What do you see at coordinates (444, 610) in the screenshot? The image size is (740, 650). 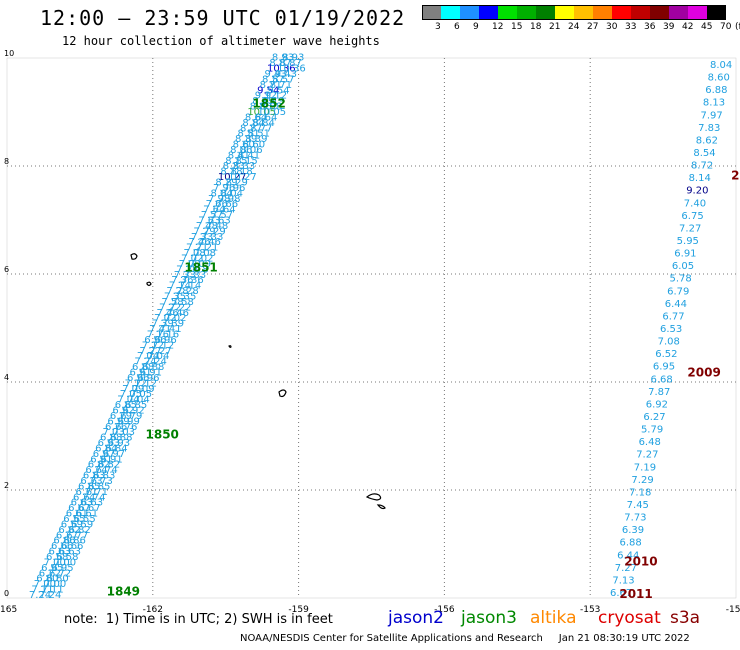 I see `x-tick-label: -156` at bounding box center [444, 610].